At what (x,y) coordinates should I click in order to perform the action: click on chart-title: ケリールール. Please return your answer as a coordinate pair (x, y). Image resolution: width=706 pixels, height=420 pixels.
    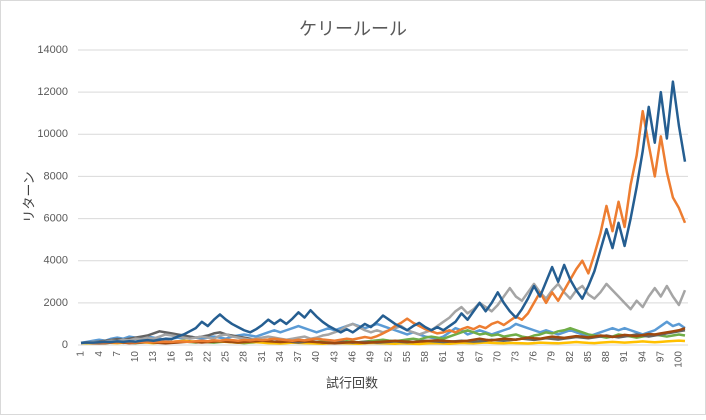
    Looking at the image, I should click on (353, 29).